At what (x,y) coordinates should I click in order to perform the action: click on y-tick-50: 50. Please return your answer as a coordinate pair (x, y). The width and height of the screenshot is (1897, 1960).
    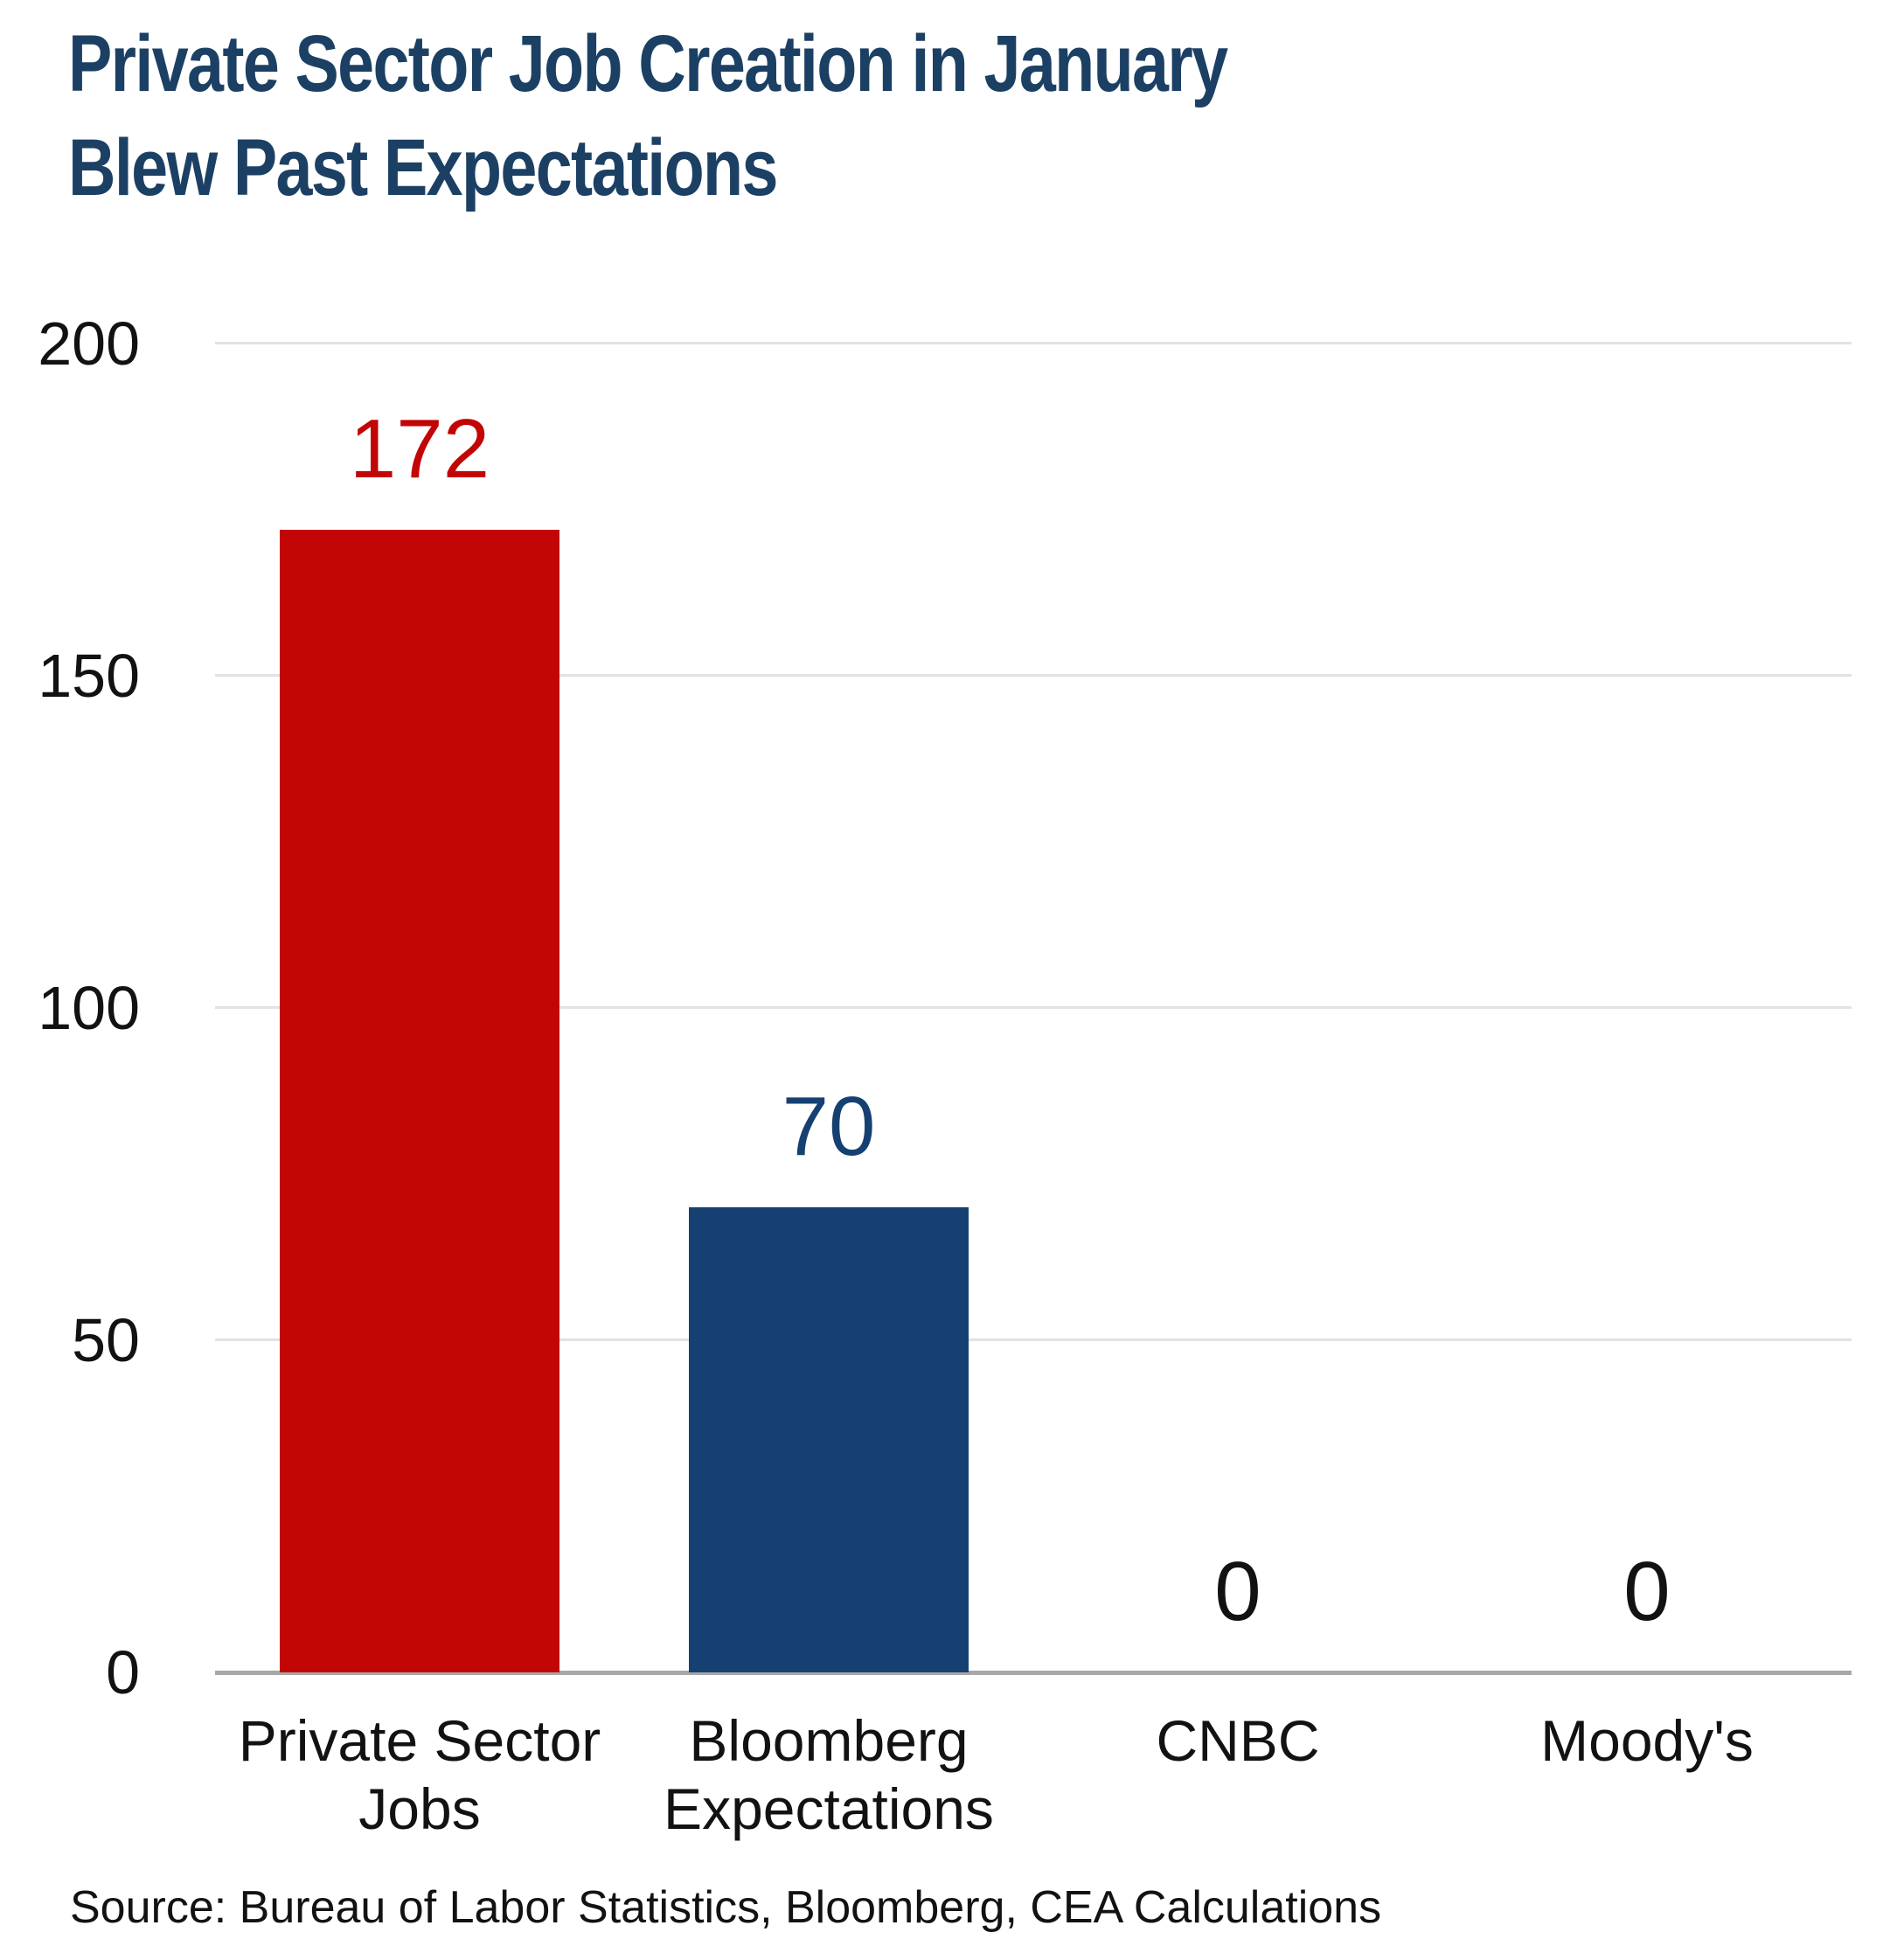
    Looking at the image, I should click on (106, 1340).